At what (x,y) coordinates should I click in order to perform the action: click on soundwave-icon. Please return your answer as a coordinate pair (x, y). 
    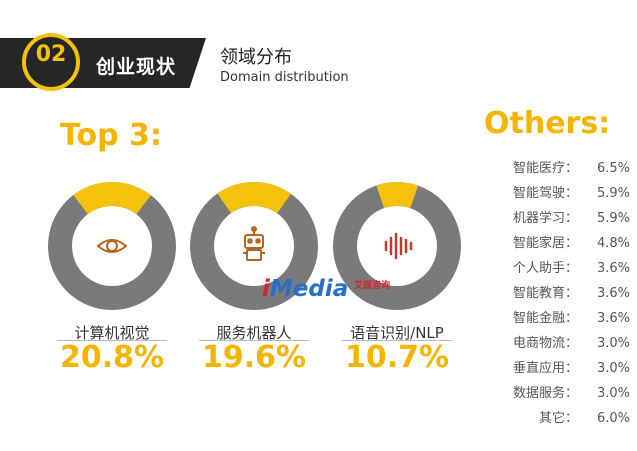
    Looking at the image, I should click on (398, 246).